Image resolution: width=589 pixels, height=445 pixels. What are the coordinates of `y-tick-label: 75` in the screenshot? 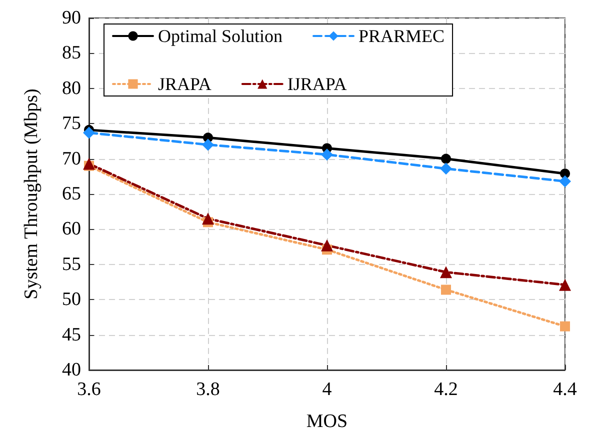 It's located at (71, 123).